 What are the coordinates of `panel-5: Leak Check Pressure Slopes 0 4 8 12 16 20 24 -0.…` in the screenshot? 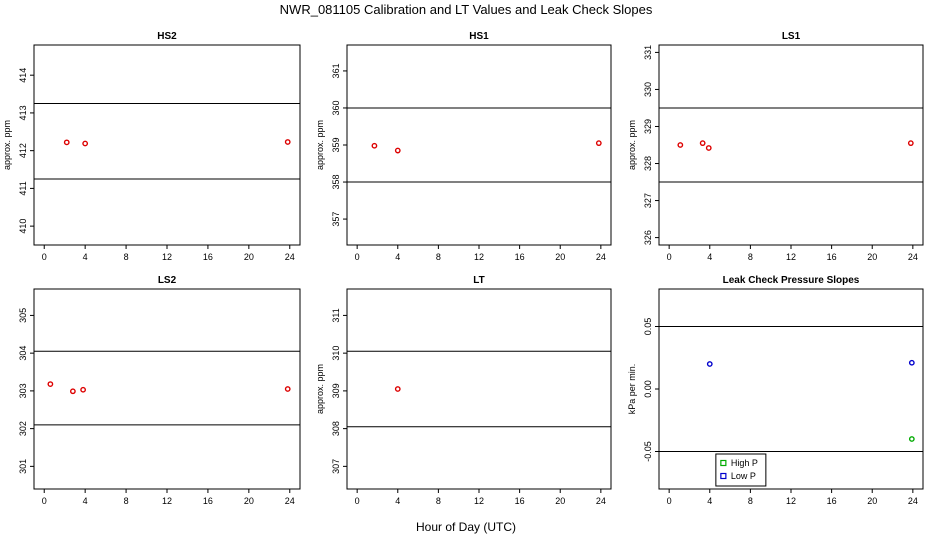 It's located at (775, 390).